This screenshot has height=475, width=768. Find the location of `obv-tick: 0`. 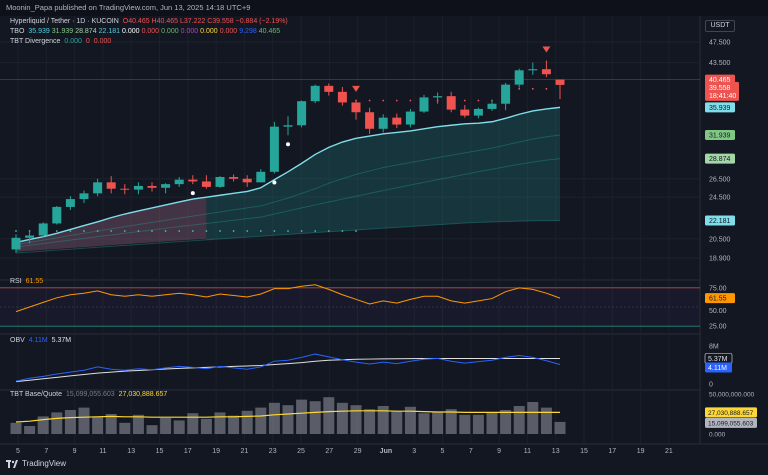

obv-tick: 0 is located at coordinates (711, 385).